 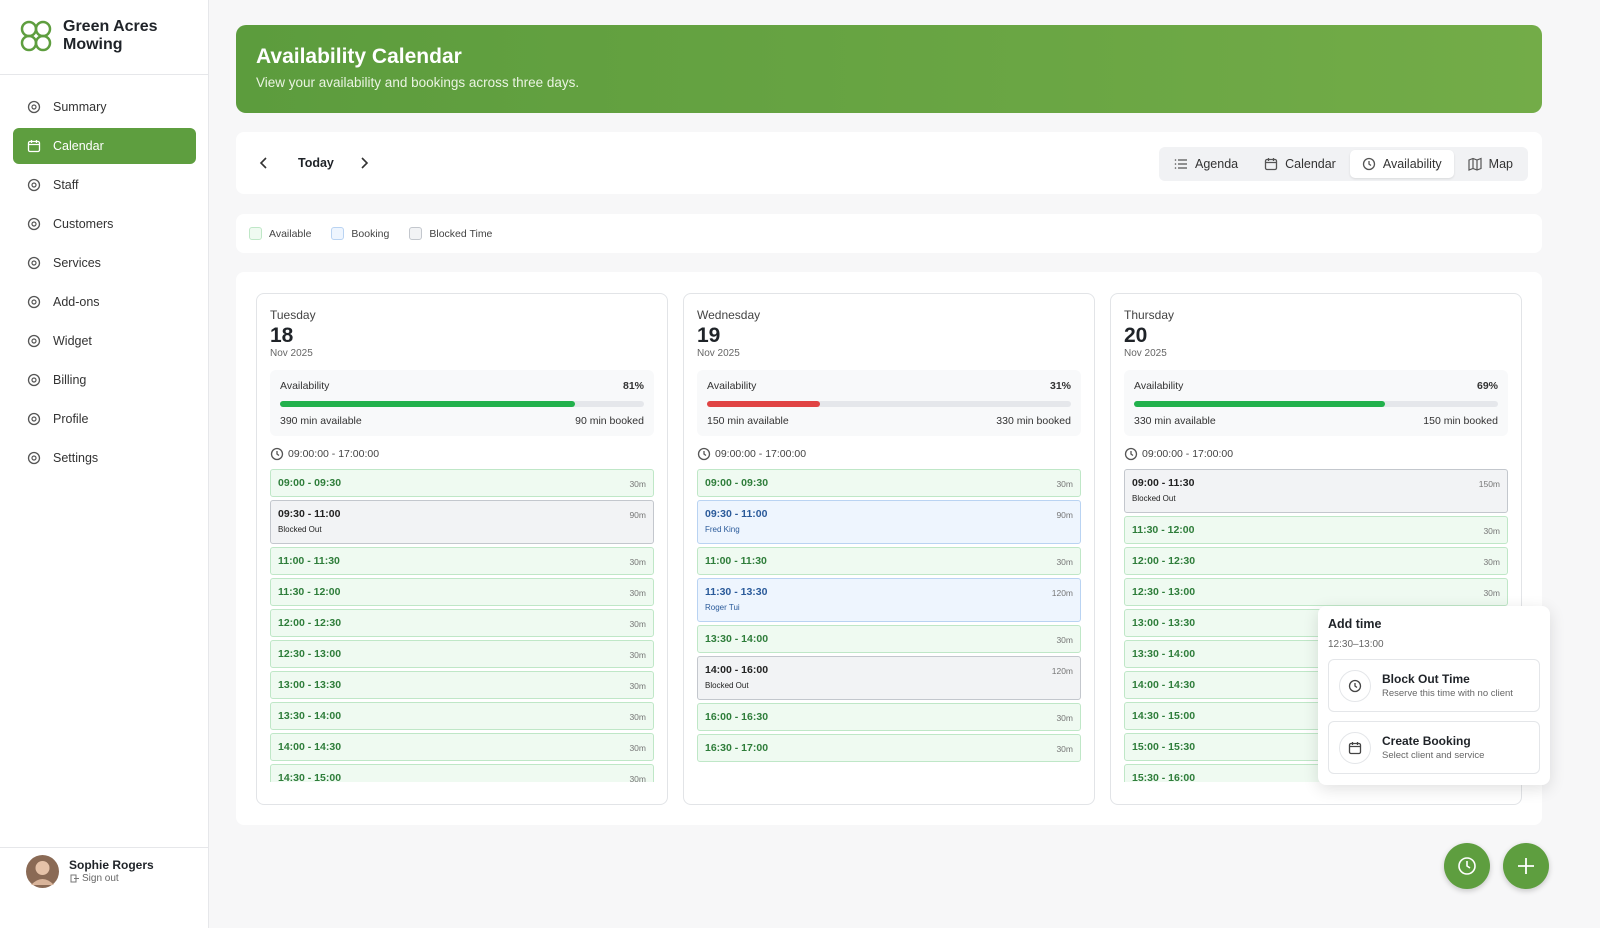 I want to click on slot: 09:00 - 11:30150mBlocked Out, so click(x=1316, y=491).